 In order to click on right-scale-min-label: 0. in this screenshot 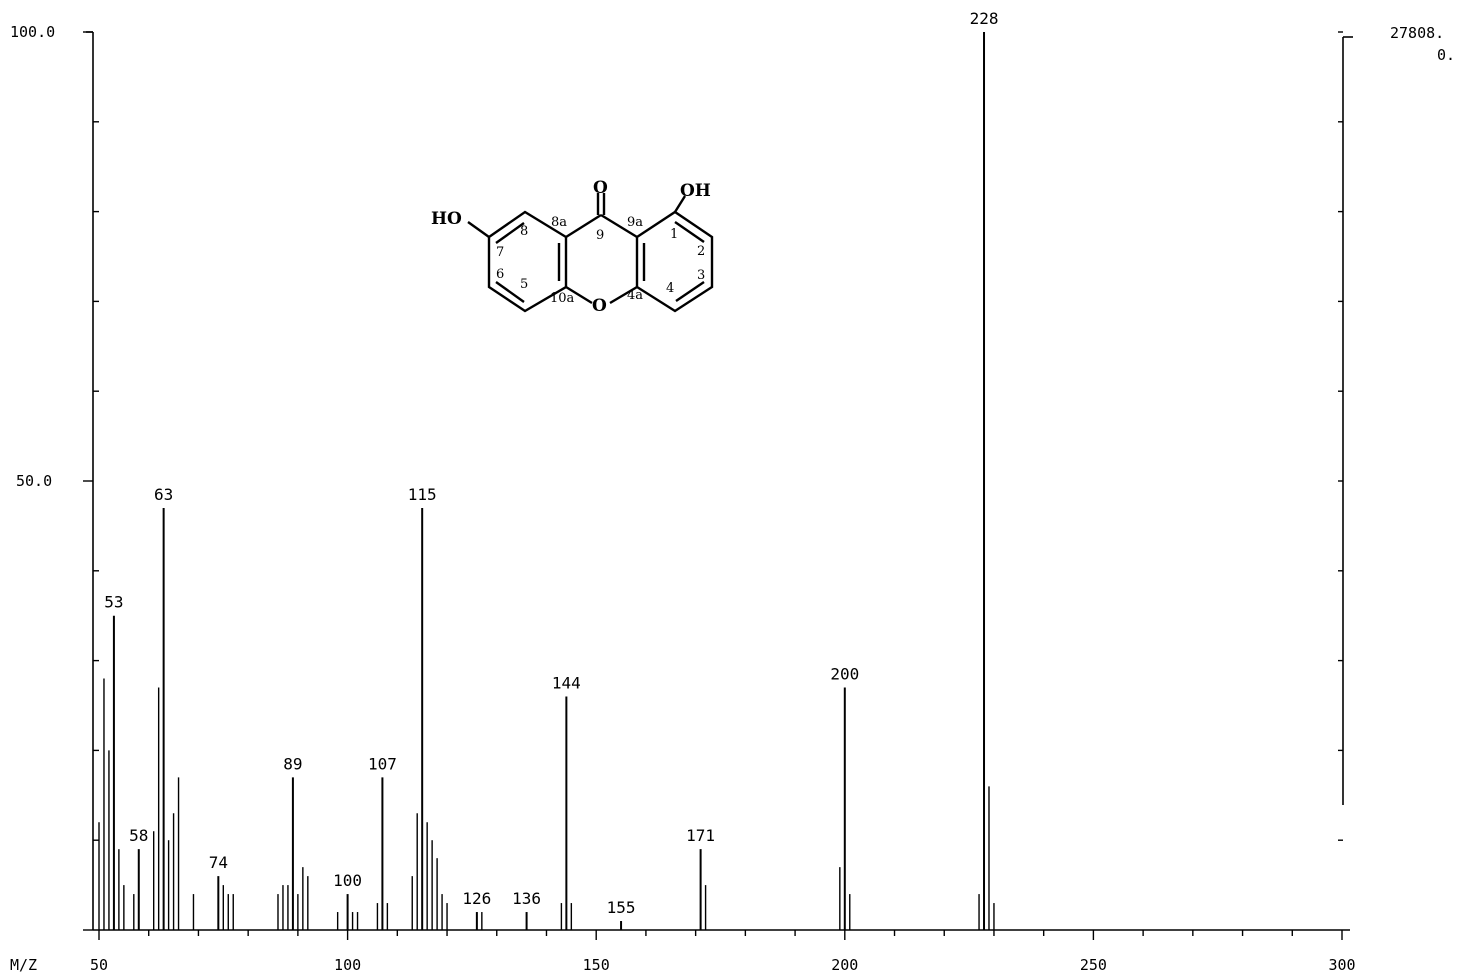, I will do `click(1446, 55)`.